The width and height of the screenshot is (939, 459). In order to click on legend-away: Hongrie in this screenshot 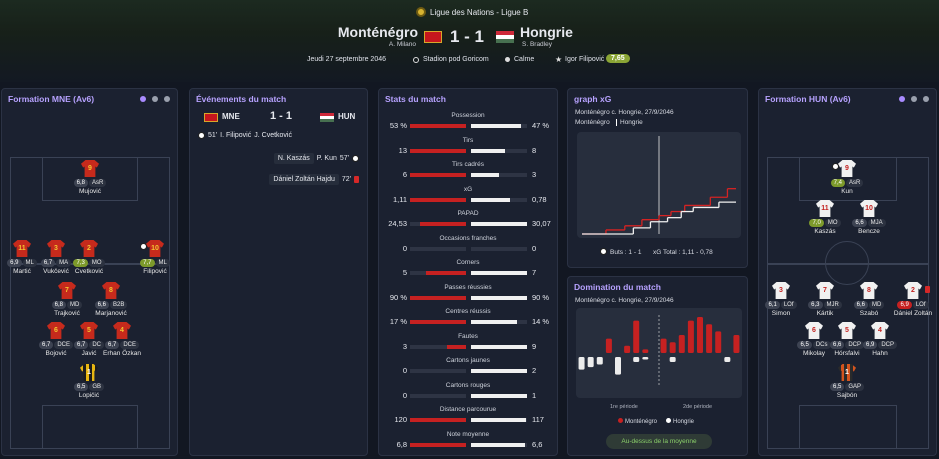, I will do `click(629, 122)`.